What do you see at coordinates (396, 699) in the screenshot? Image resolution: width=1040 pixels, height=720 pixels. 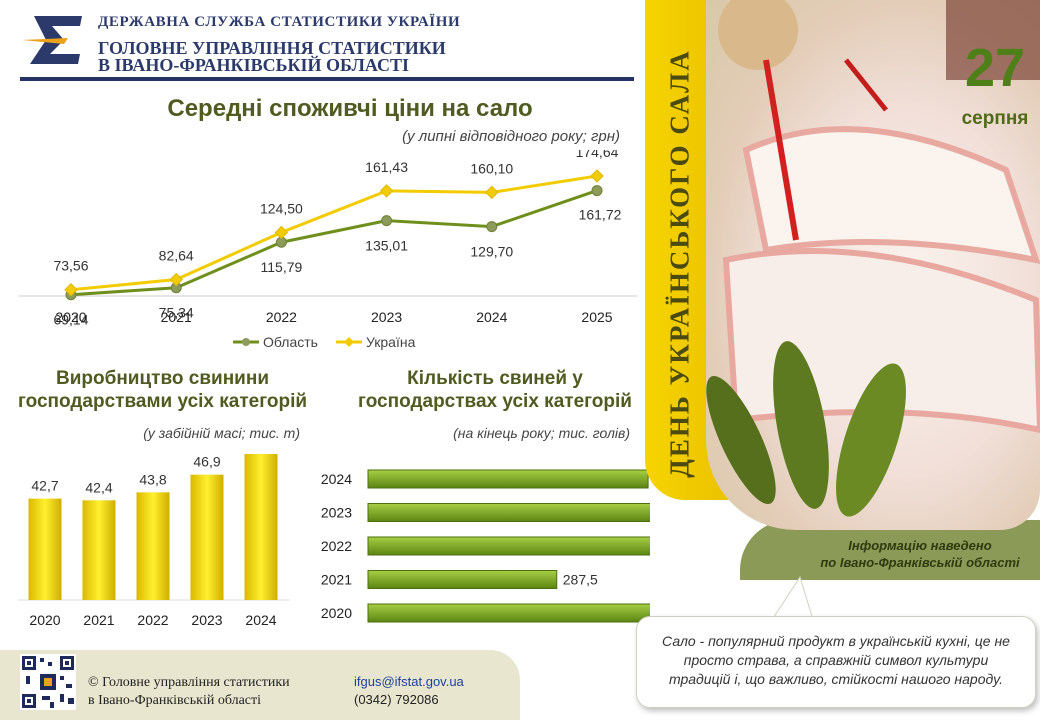 I see `phone-number: (0342) 792086` at bounding box center [396, 699].